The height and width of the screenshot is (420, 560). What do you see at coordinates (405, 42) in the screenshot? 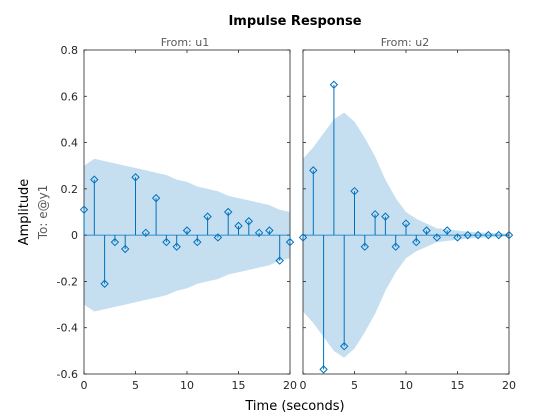
I see `panel-title-u2: From: u2` at bounding box center [405, 42].